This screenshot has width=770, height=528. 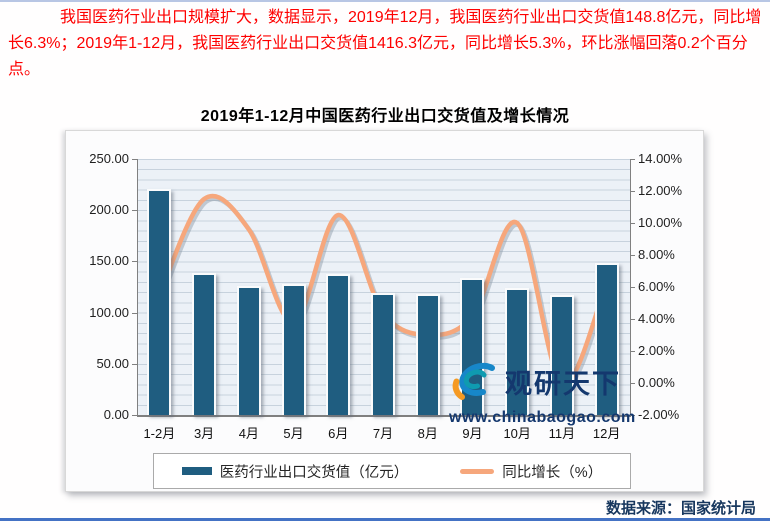 I want to click on bar-3月, so click(x=204, y=343).